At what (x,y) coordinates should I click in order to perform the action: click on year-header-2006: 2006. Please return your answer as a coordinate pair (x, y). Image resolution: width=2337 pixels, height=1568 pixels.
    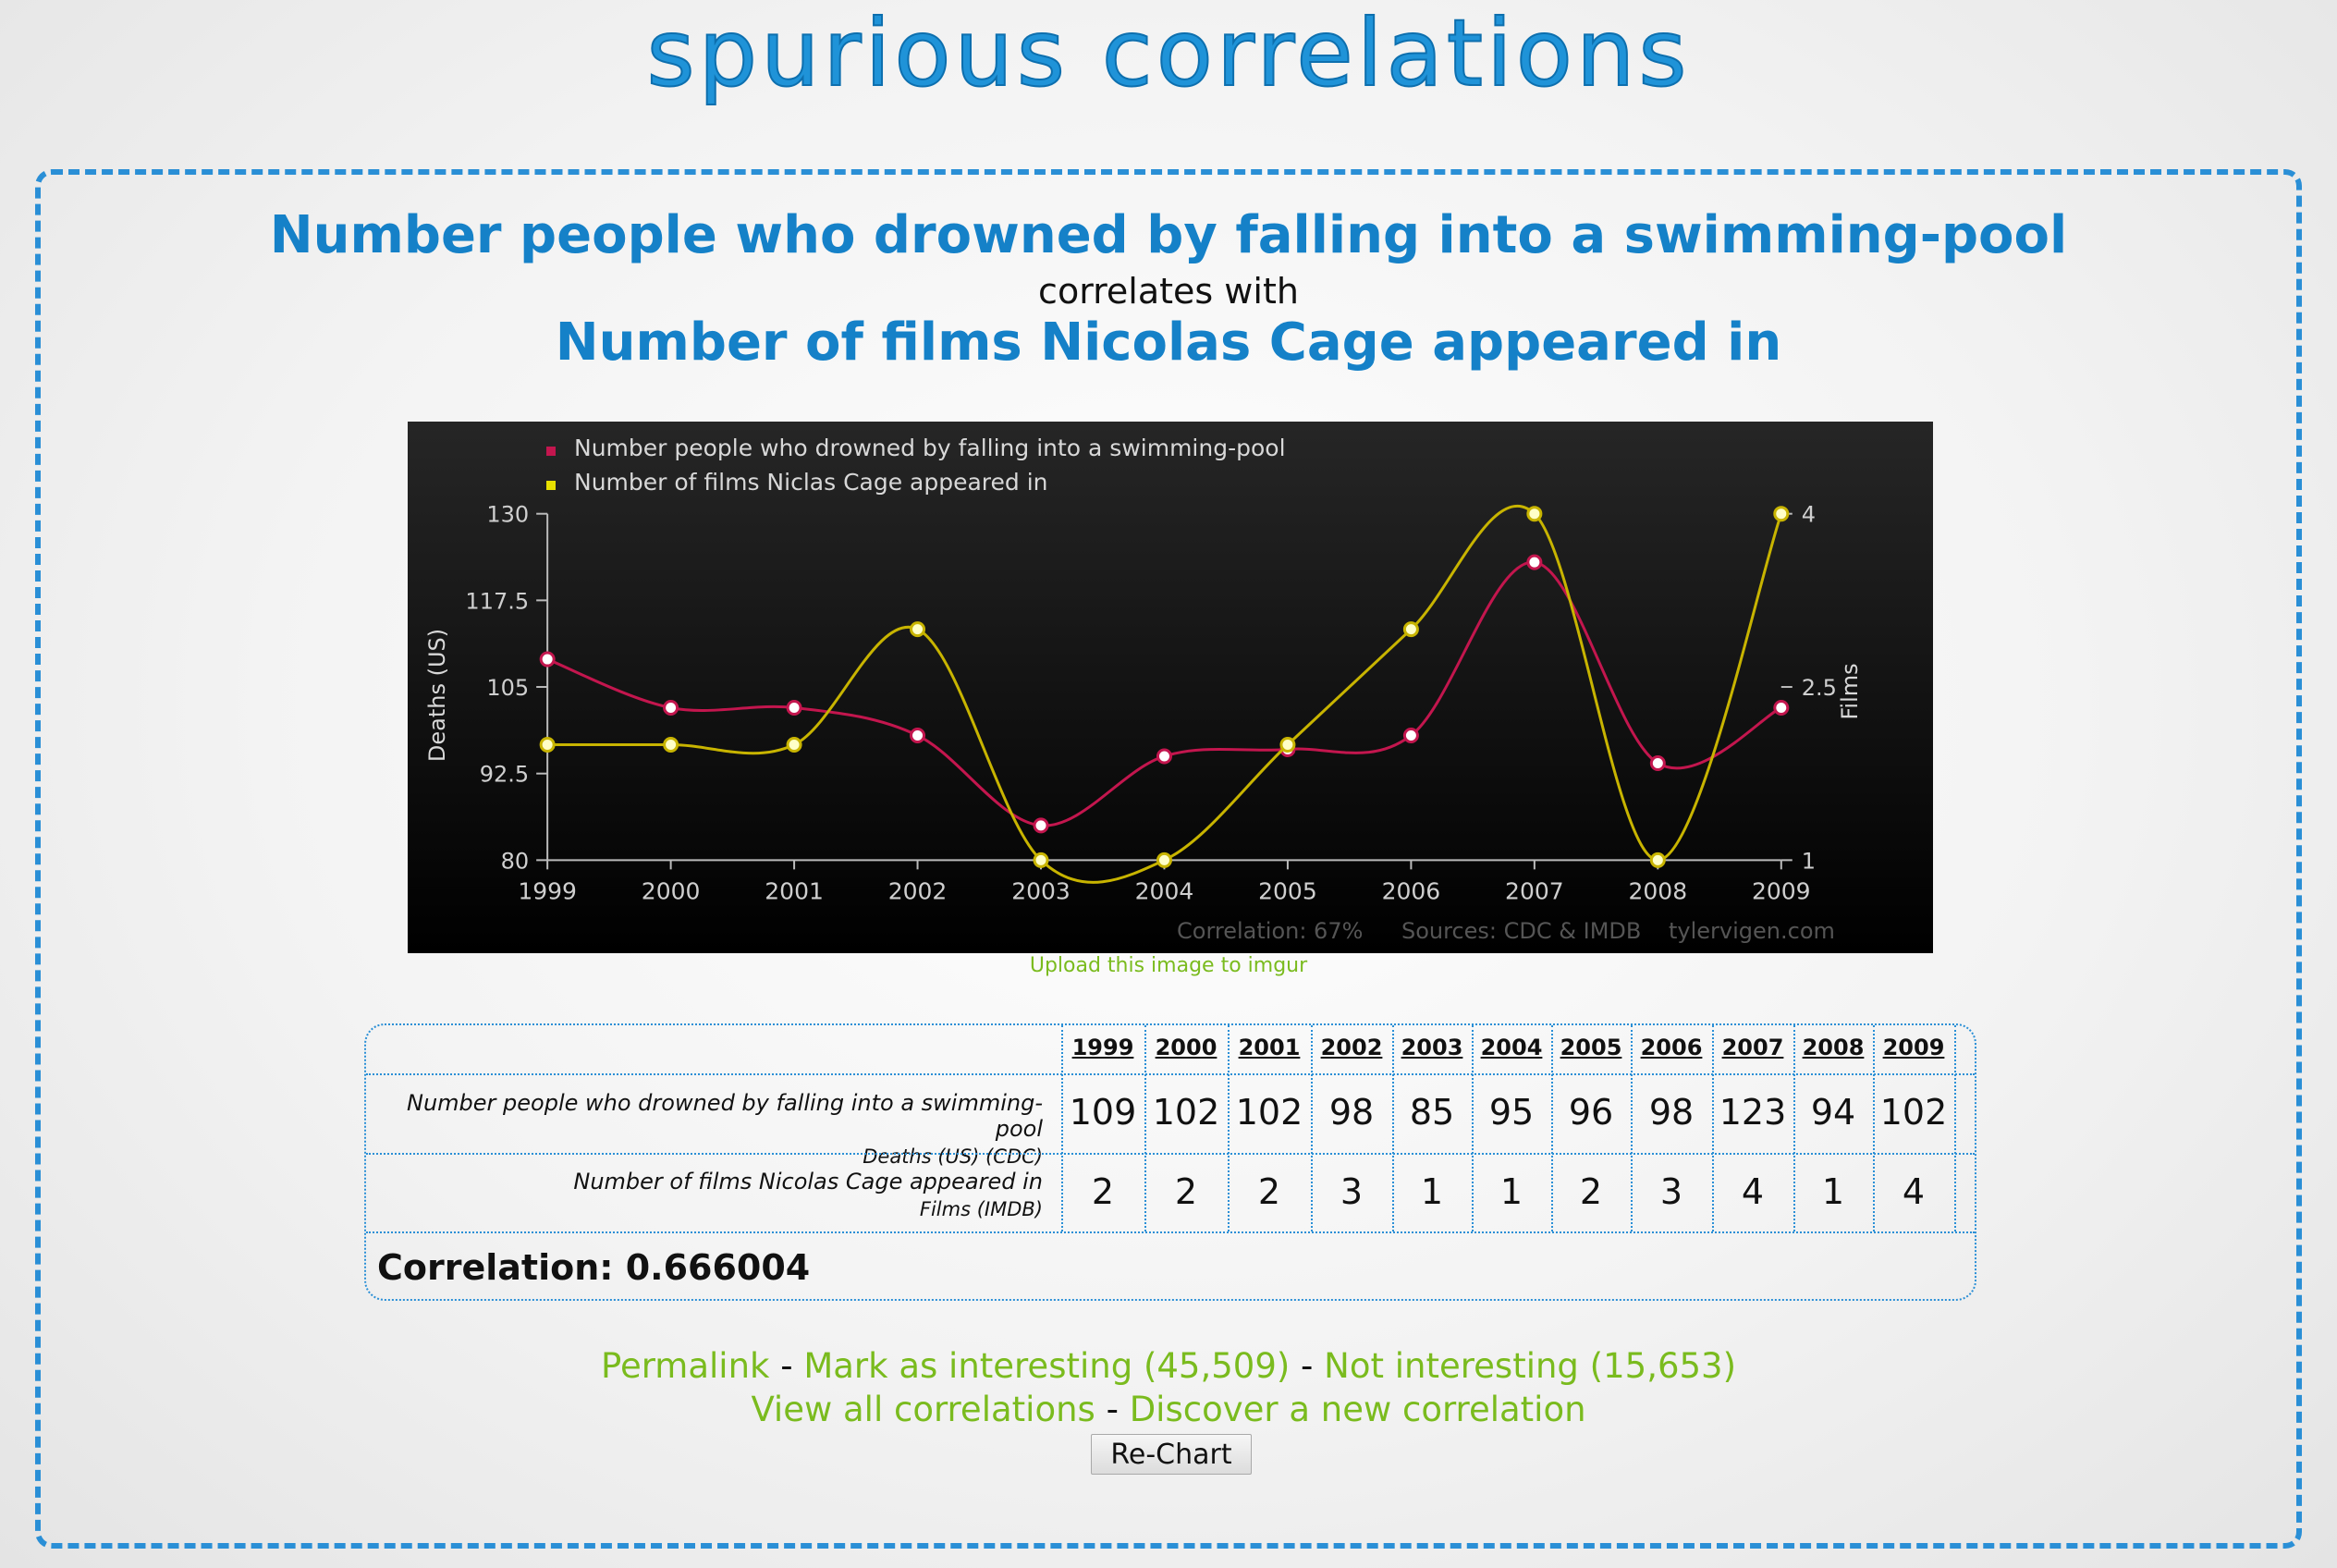
    Looking at the image, I should click on (1671, 1048).